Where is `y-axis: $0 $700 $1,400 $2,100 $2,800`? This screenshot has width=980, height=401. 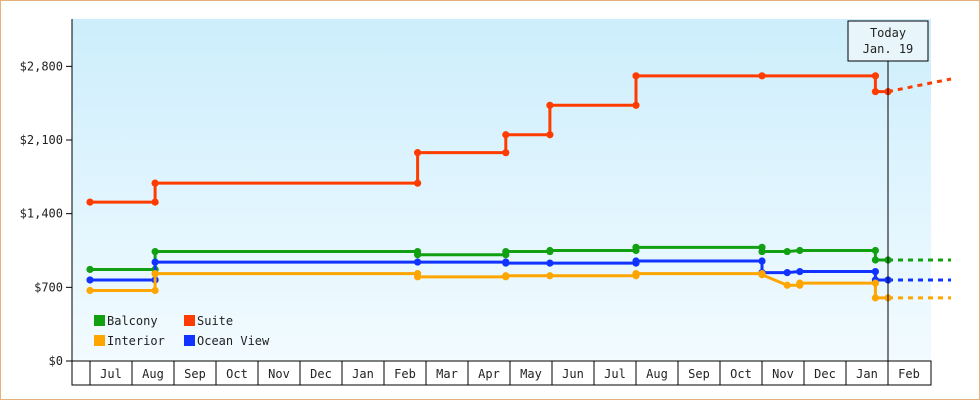 y-axis: $0 $700 $1,400 $2,100 $2,800 is located at coordinates (46, 202).